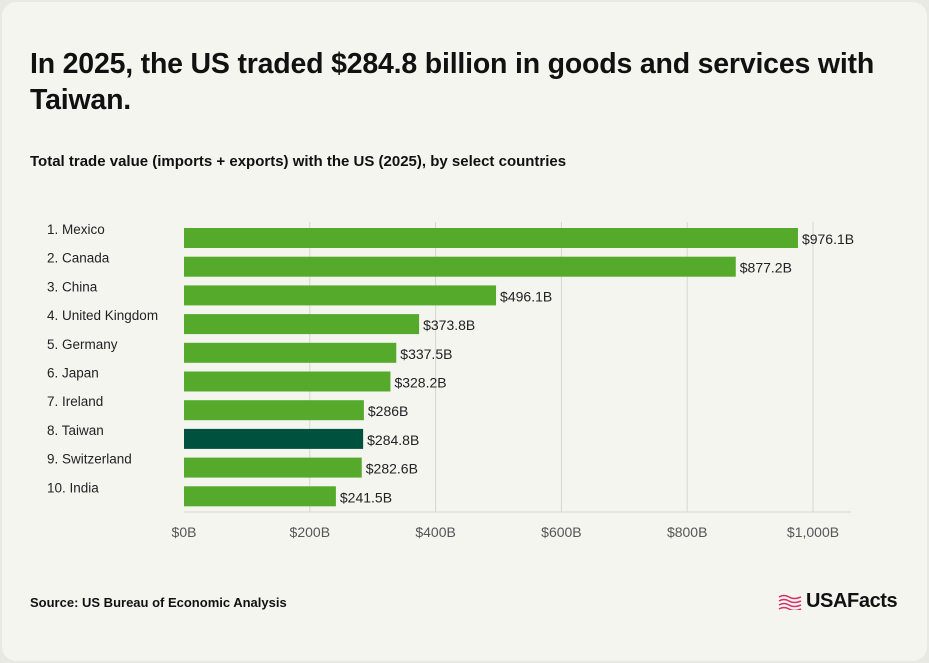 The image size is (929, 663). What do you see at coordinates (73, 487) in the screenshot?
I see `category-label: 10. India` at bounding box center [73, 487].